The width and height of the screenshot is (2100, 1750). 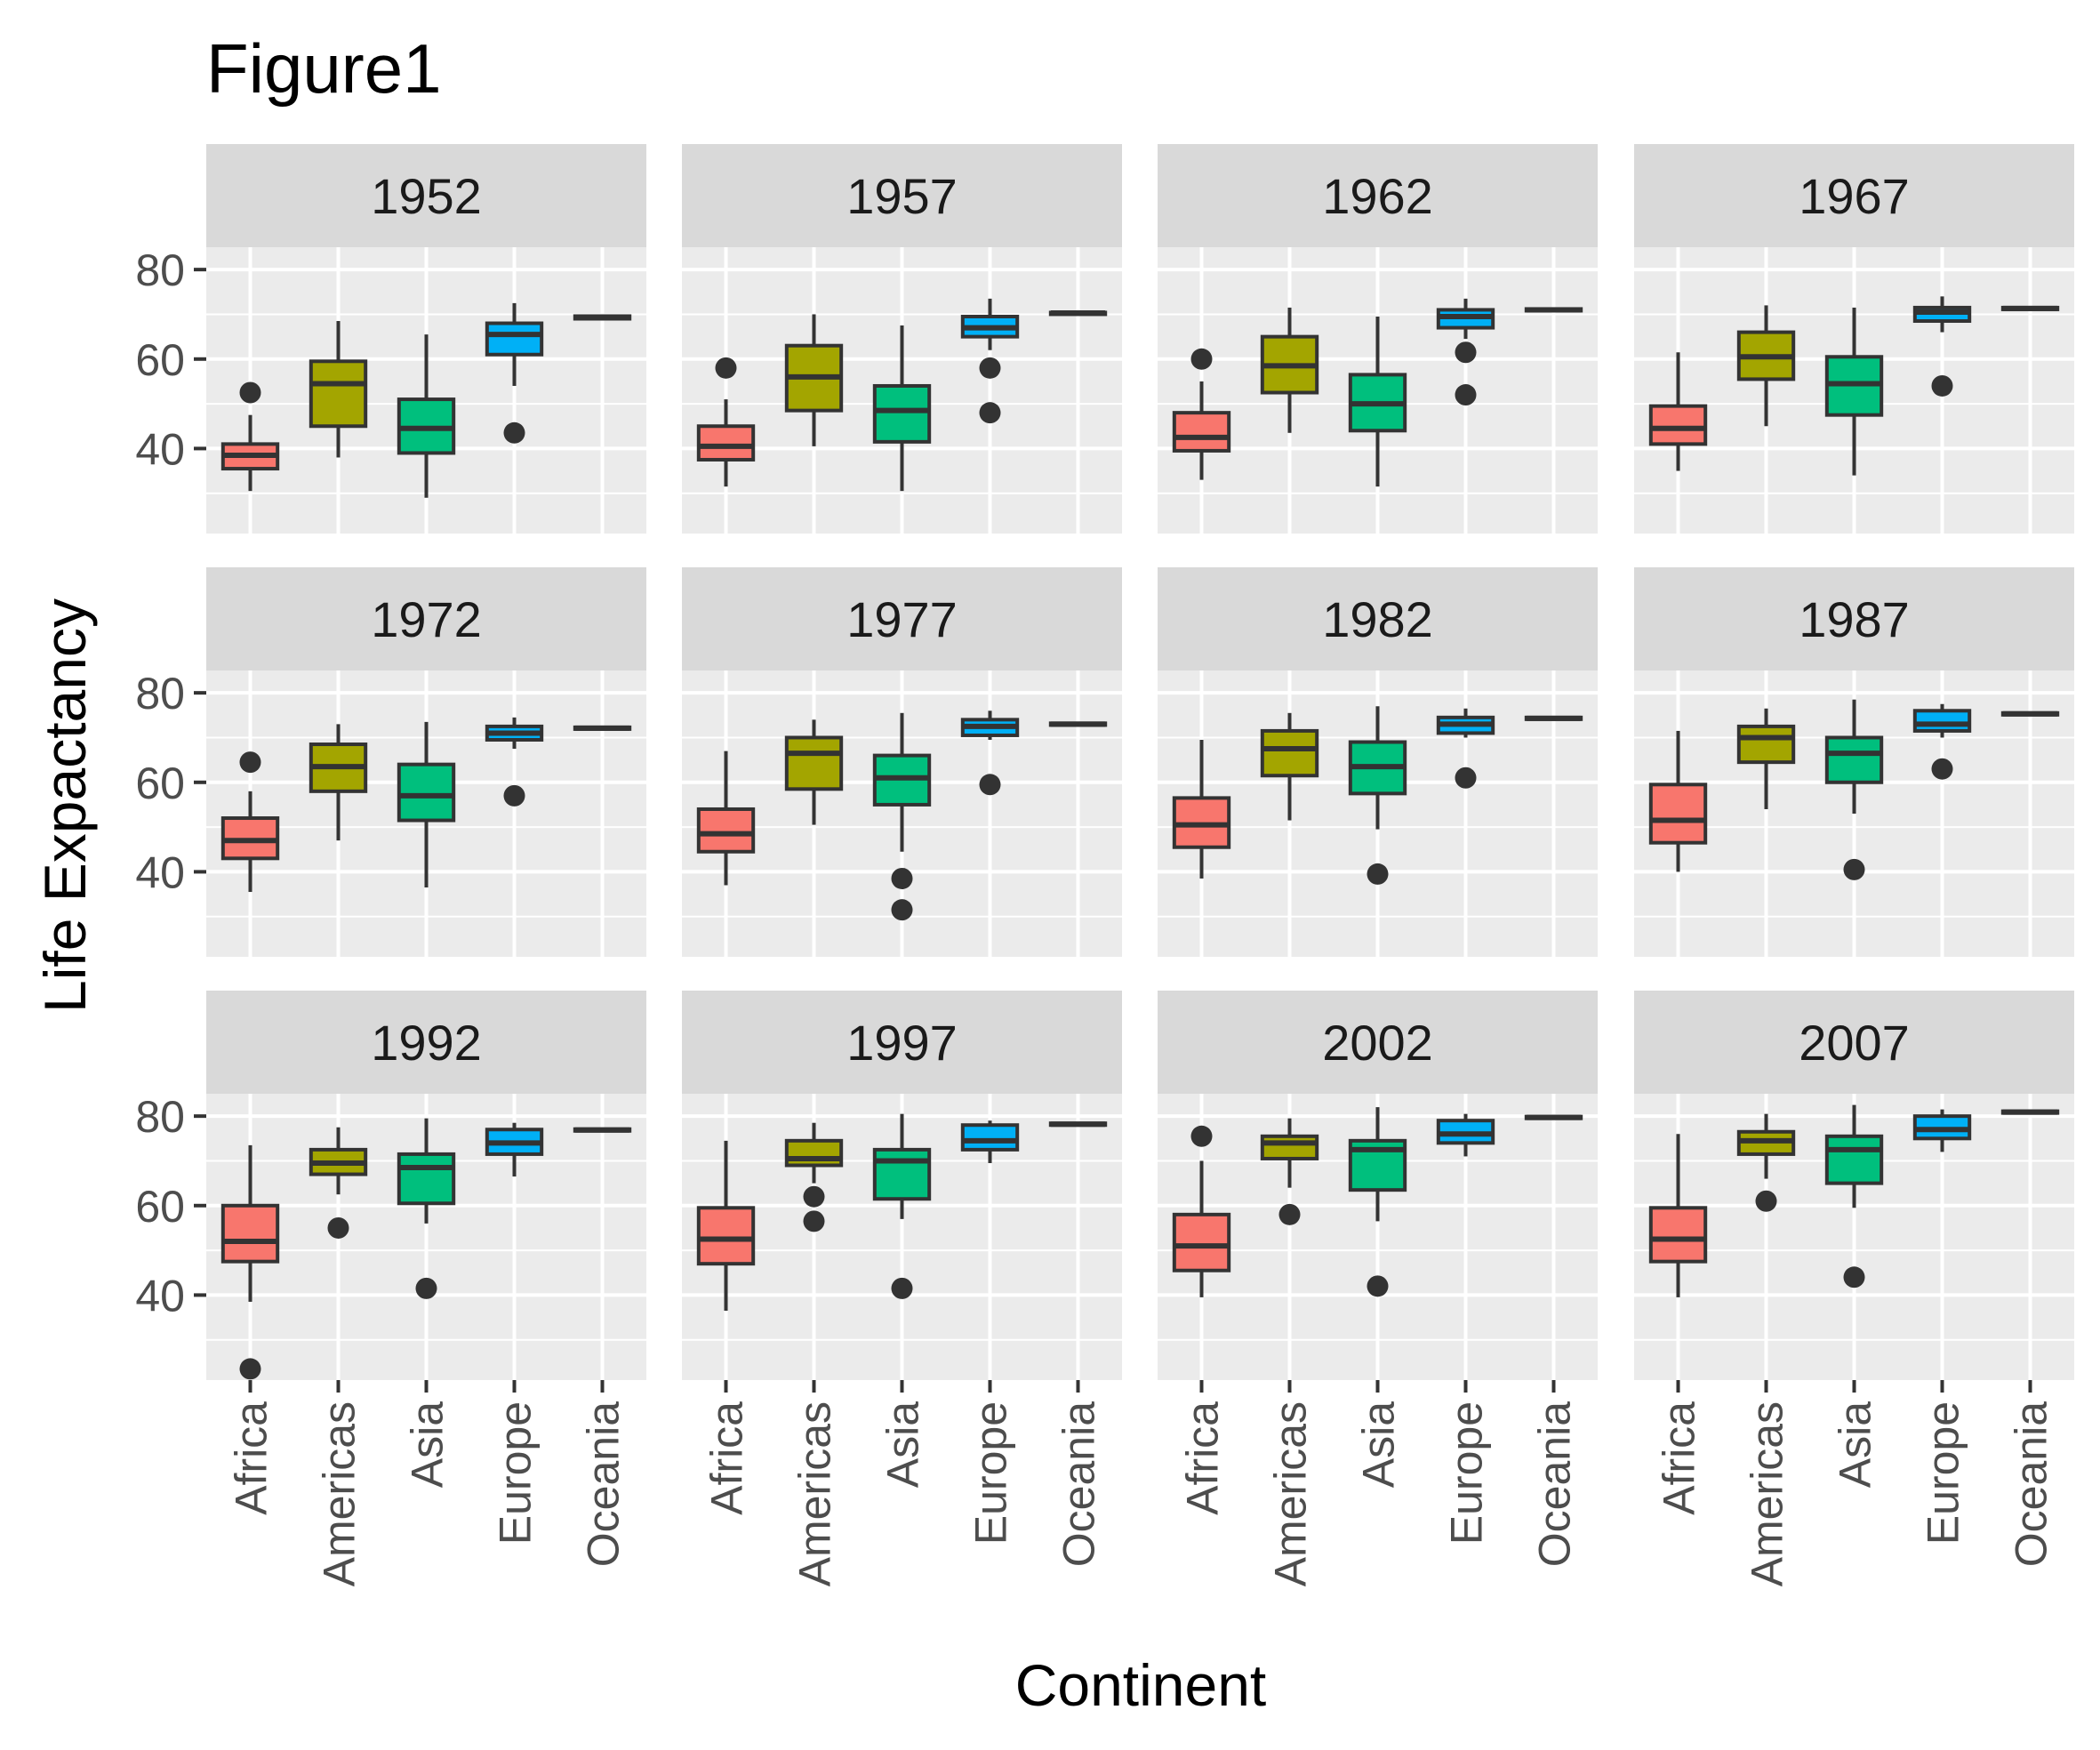 What do you see at coordinates (1141, 1685) in the screenshot?
I see `x-axis-title: Continent` at bounding box center [1141, 1685].